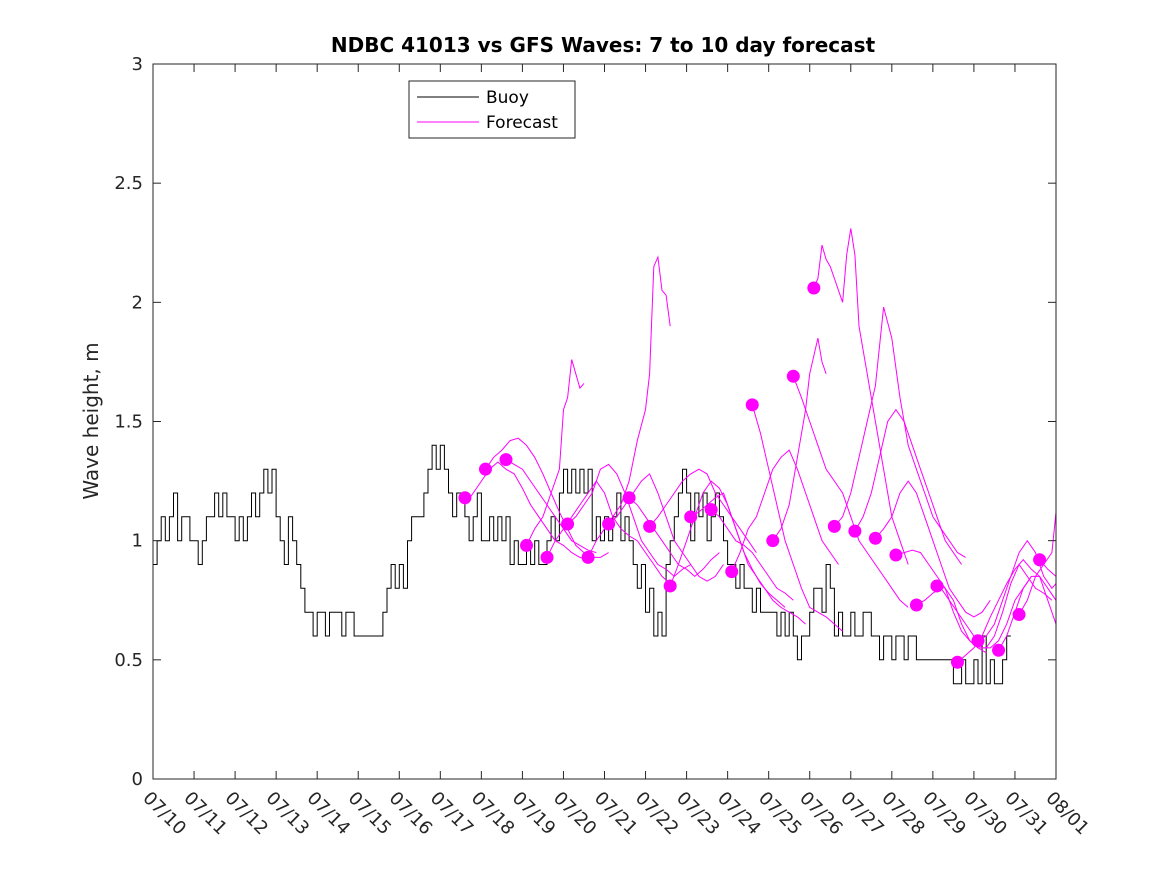 The height and width of the screenshot is (875, 1167). Describe the element at coordinates (137, 64) in the screenshot. I see `y-tick-label: 3` at that location.